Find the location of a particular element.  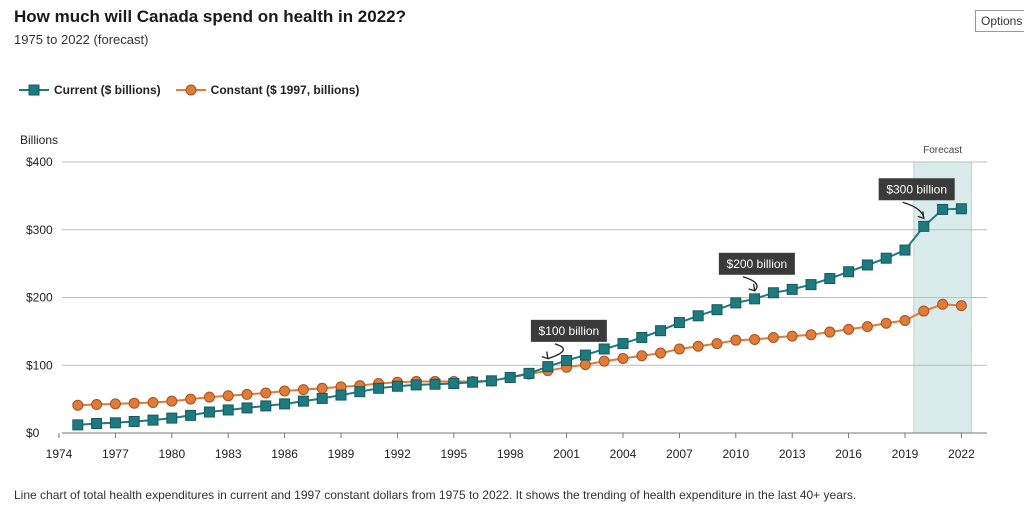

x-tick-label: 1992 is located at coordinates (397, 454).